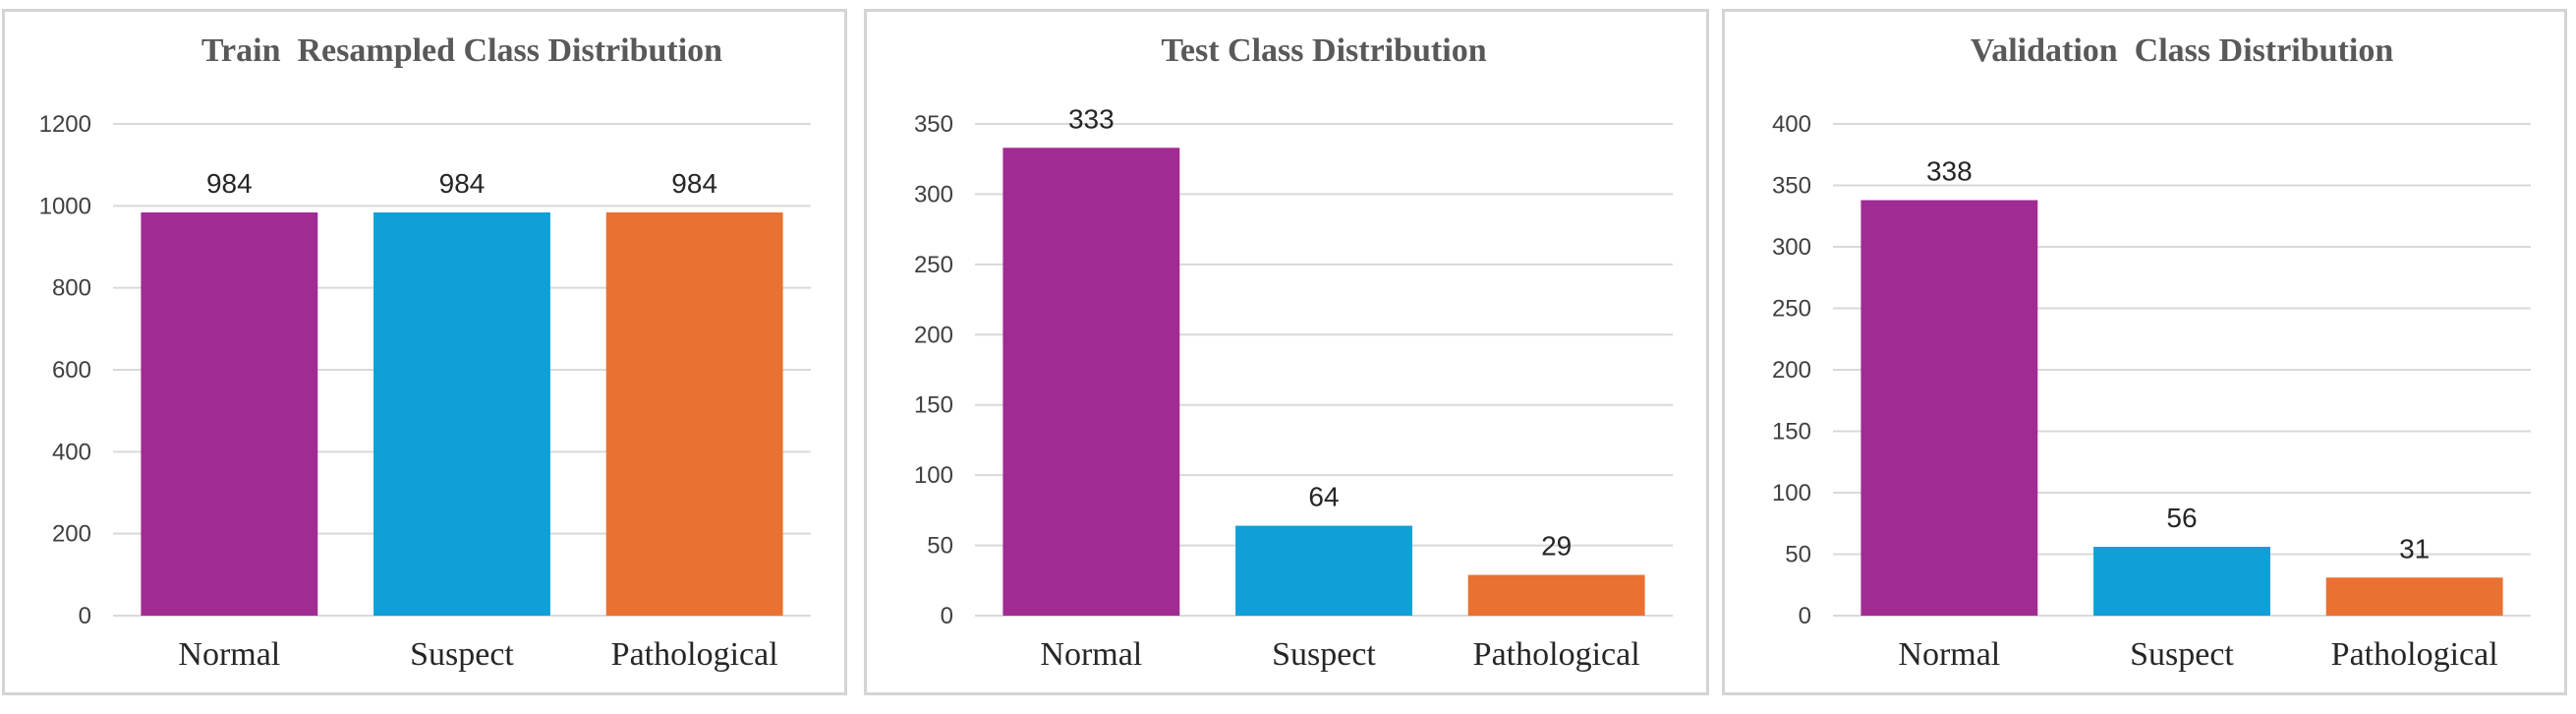 This screenshot has width=2576, height=714. What do you see at coordinates (71, 288) in the screenshot?
I see `y-tick-label: 800` at bounding box center [71, 288].